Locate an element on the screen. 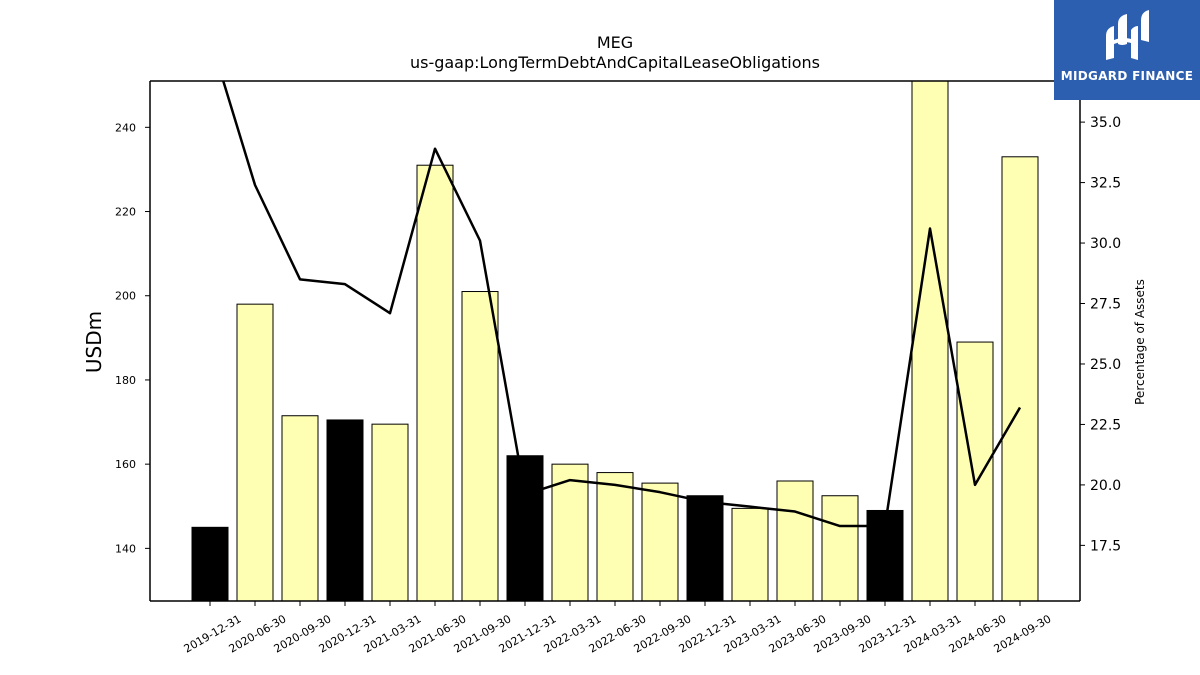  y2-tick-label: 25.0 is located at coordinates (1105, 365).